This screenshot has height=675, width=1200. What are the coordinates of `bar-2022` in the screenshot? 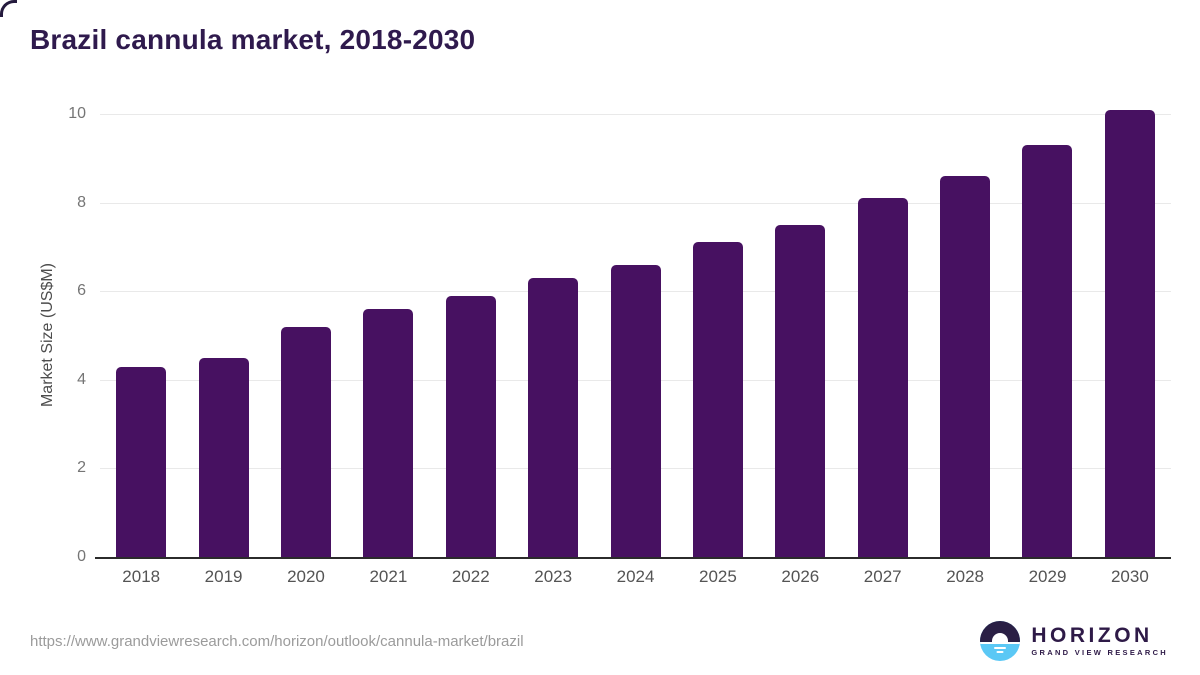 It's located at (470, 426).